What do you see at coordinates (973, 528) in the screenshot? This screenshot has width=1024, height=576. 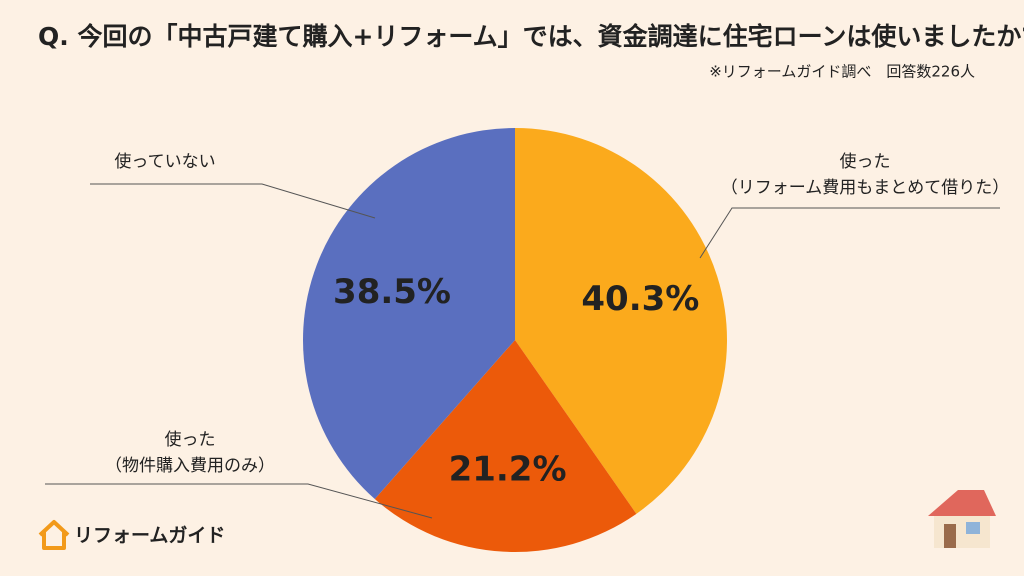 I see `house-window` at bounding box center [973, 528].